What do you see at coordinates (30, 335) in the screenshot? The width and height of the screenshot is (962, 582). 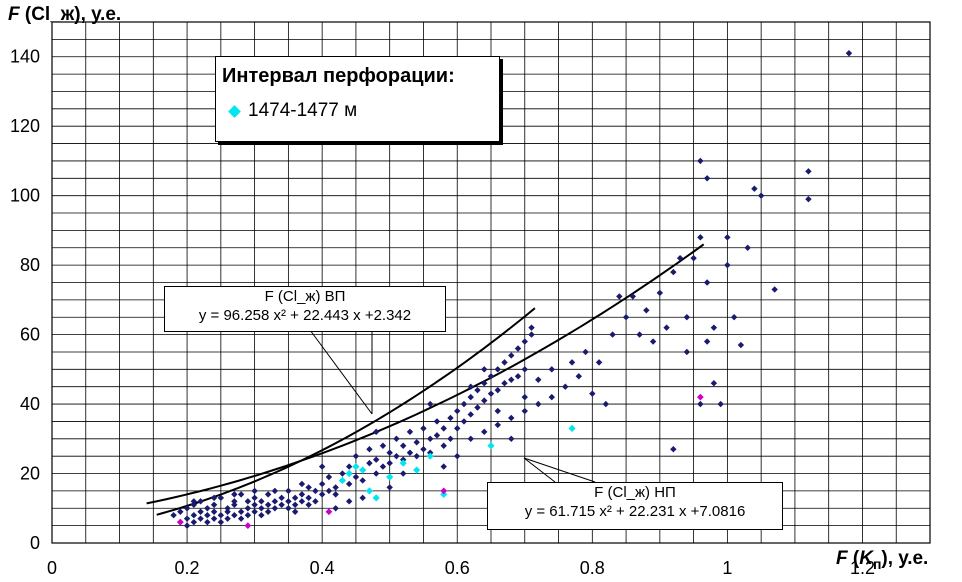 I see `y-tick-label: 60` at bounding box center [30, 335].